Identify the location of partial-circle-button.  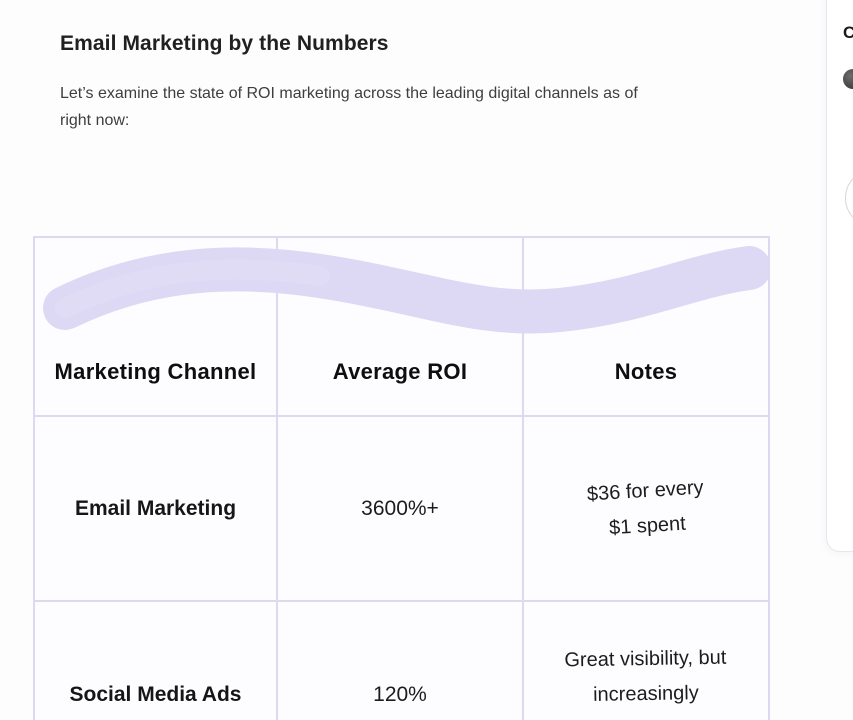
(849, 198).